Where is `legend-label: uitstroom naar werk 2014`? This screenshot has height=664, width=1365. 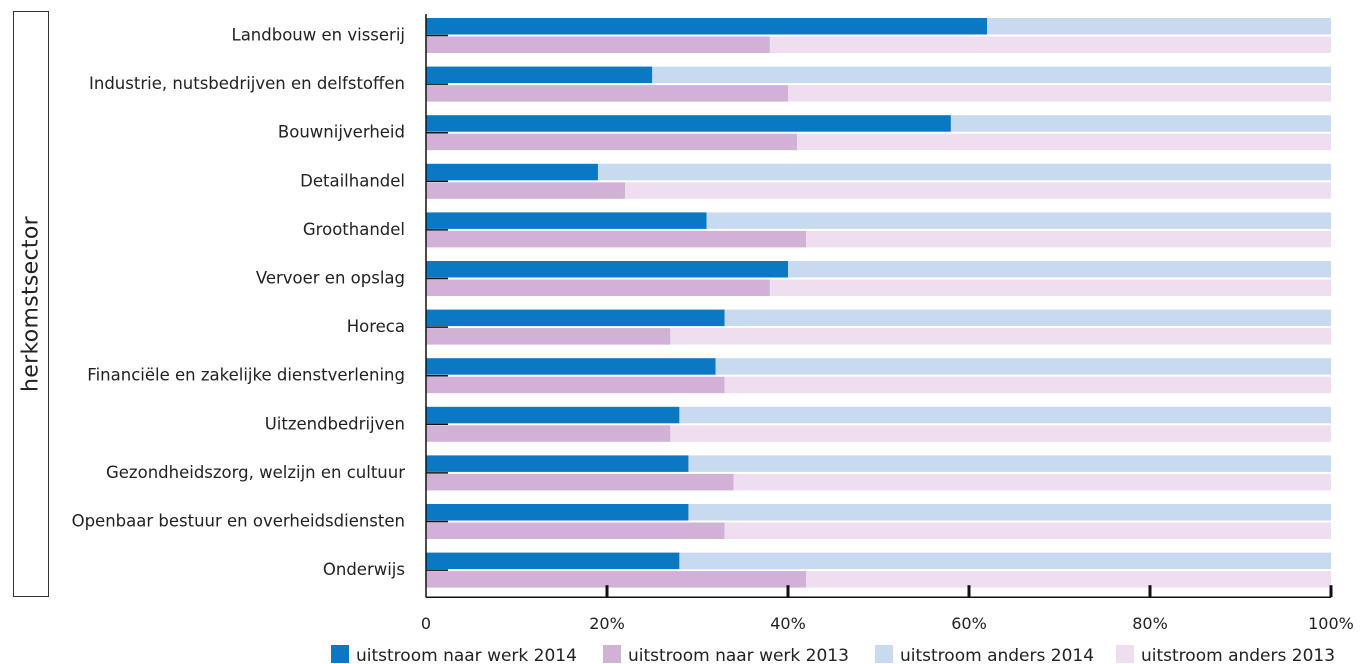
legend-label: uitstroom naar werk 2014 is located at coordinates (466, 655).